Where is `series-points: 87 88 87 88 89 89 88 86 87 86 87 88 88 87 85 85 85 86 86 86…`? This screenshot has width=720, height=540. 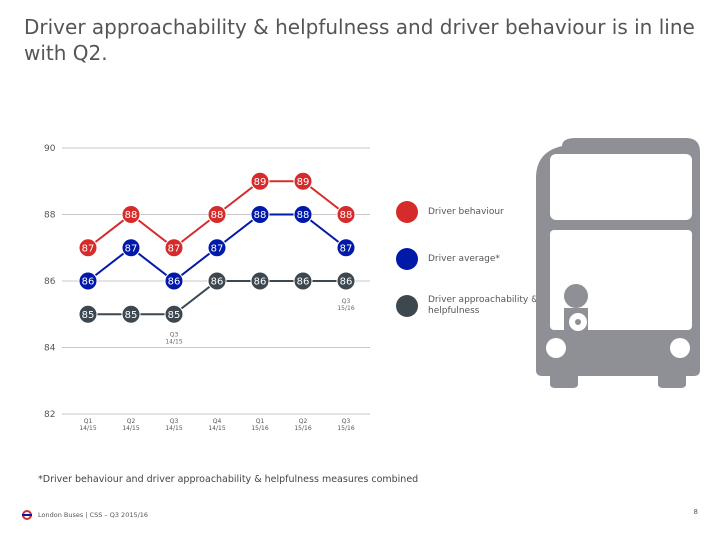 series-points: 87 88 87 88 89 89 88 86 87 86 87 88 88 87 85 85 85 86 86 86… is located at coordinates (217, 247).